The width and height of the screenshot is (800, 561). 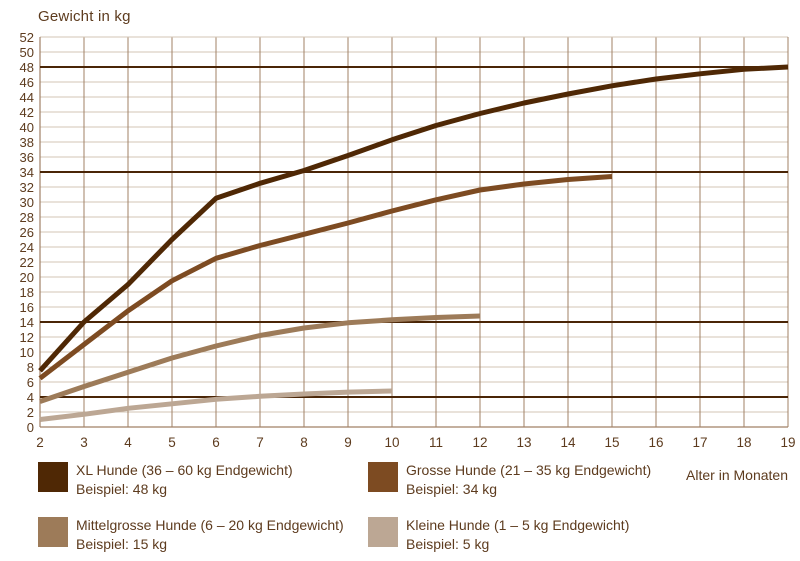 I want to click on x-axis-tick-label: 9, so click(x=348, y=442).